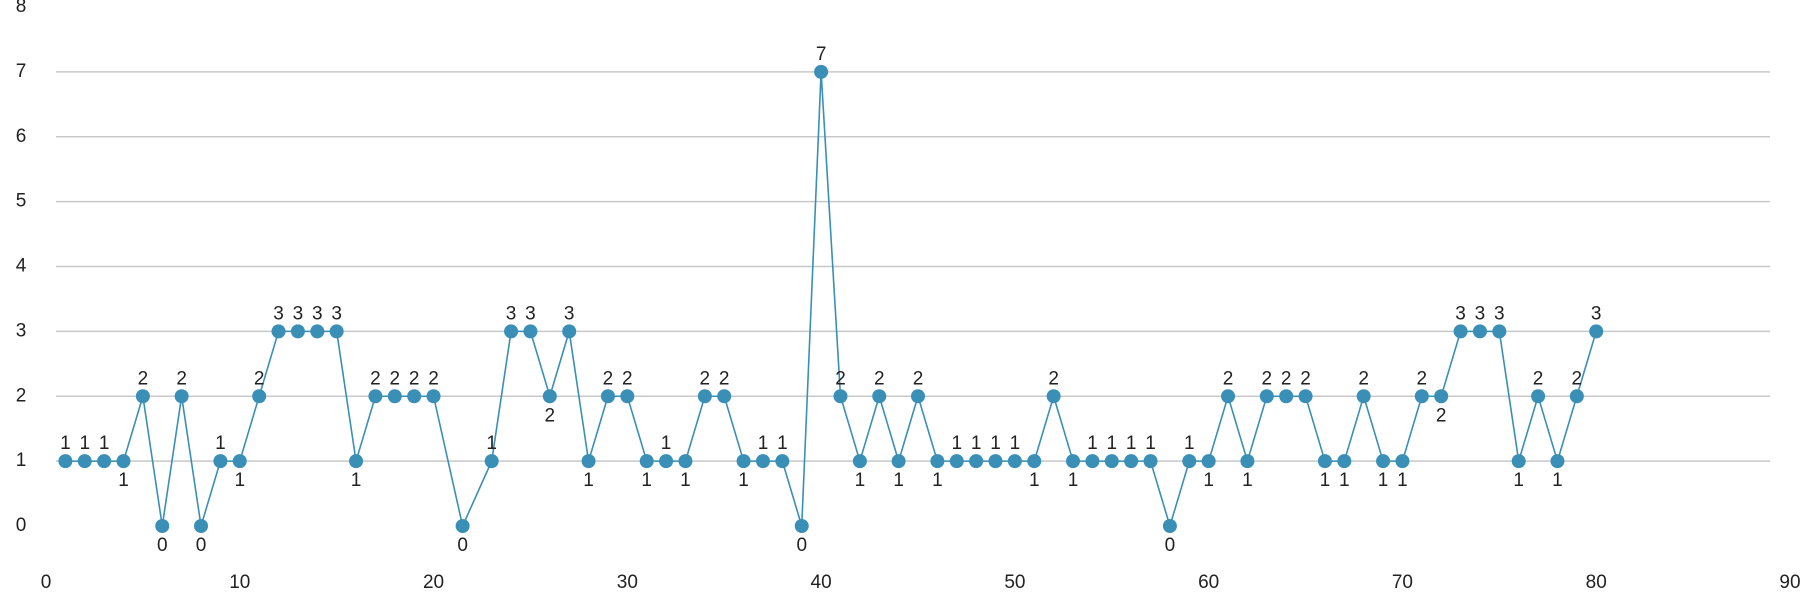  What do you see at coordinates (21, 266) in the screenshot?
I see `y-tick-label: 4` at bounding box center [21, 266].